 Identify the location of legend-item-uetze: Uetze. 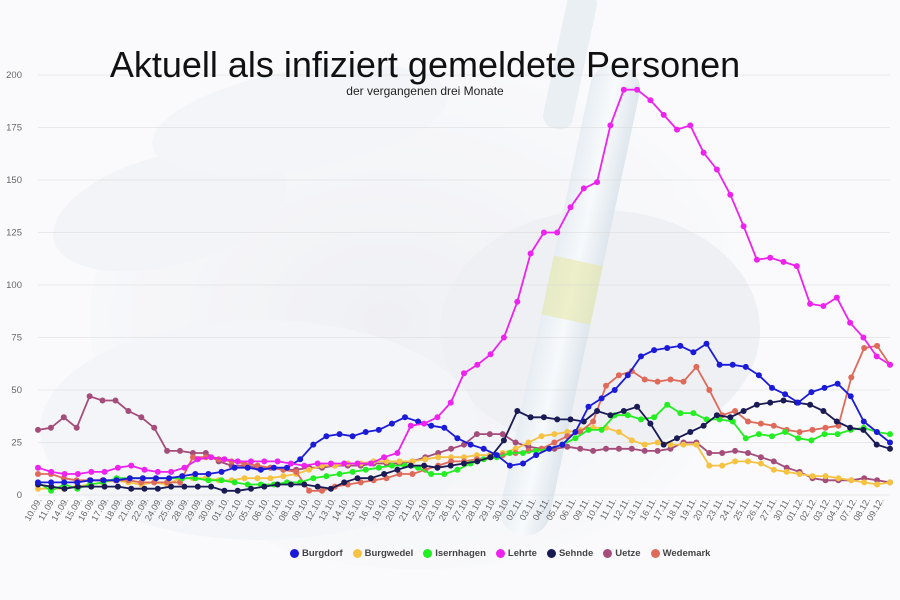
(622, 553).